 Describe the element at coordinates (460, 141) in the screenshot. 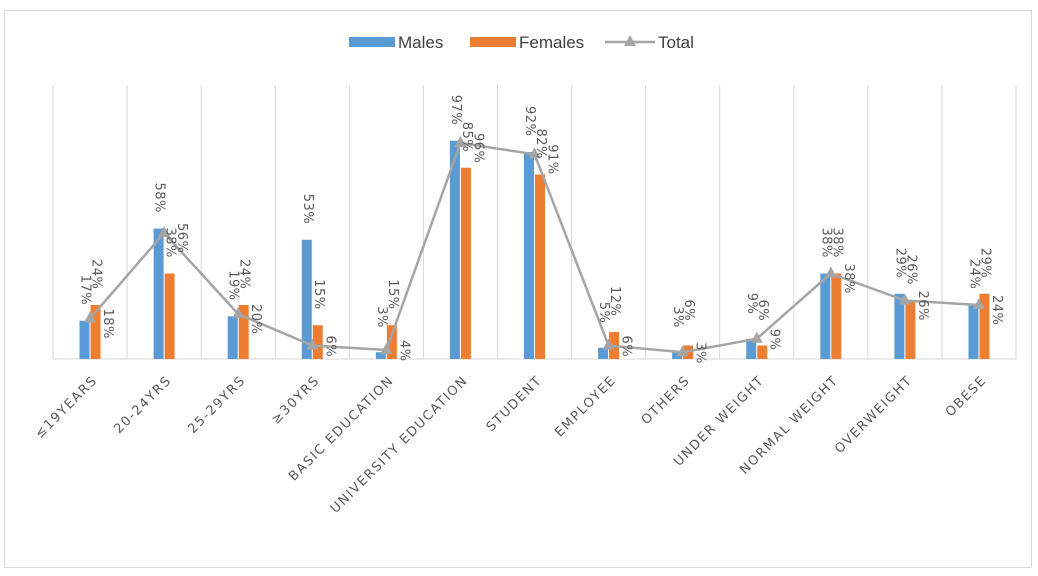

I see `marker-total-university-education` at that location.